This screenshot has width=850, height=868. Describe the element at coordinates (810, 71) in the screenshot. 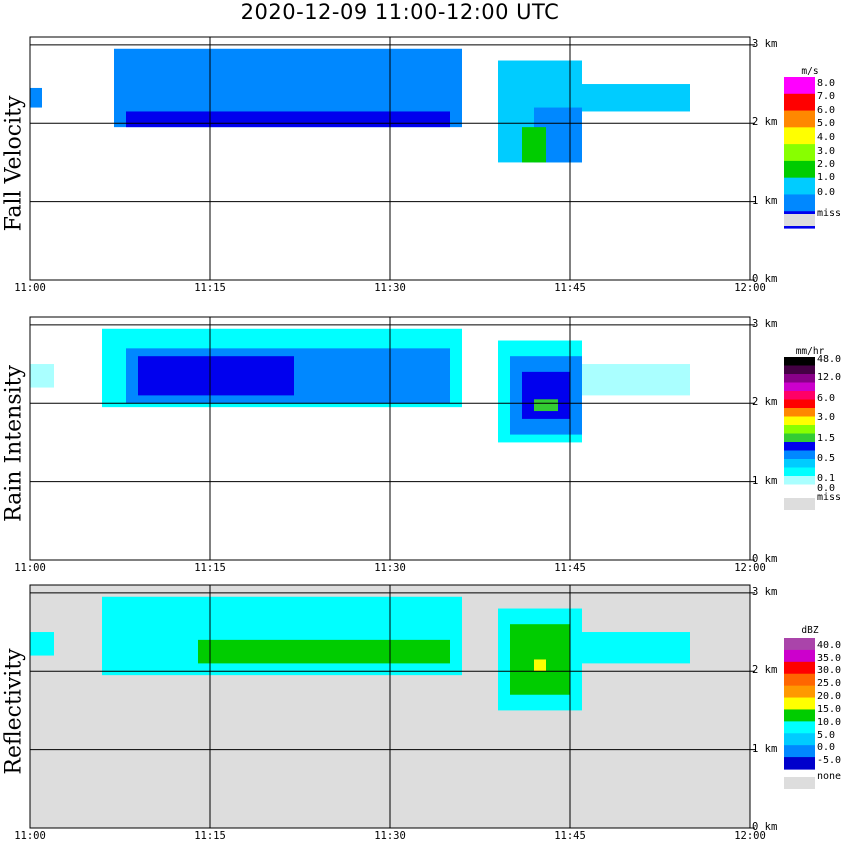

I see `fall-velocity-legend-unit: m/s` at that location.